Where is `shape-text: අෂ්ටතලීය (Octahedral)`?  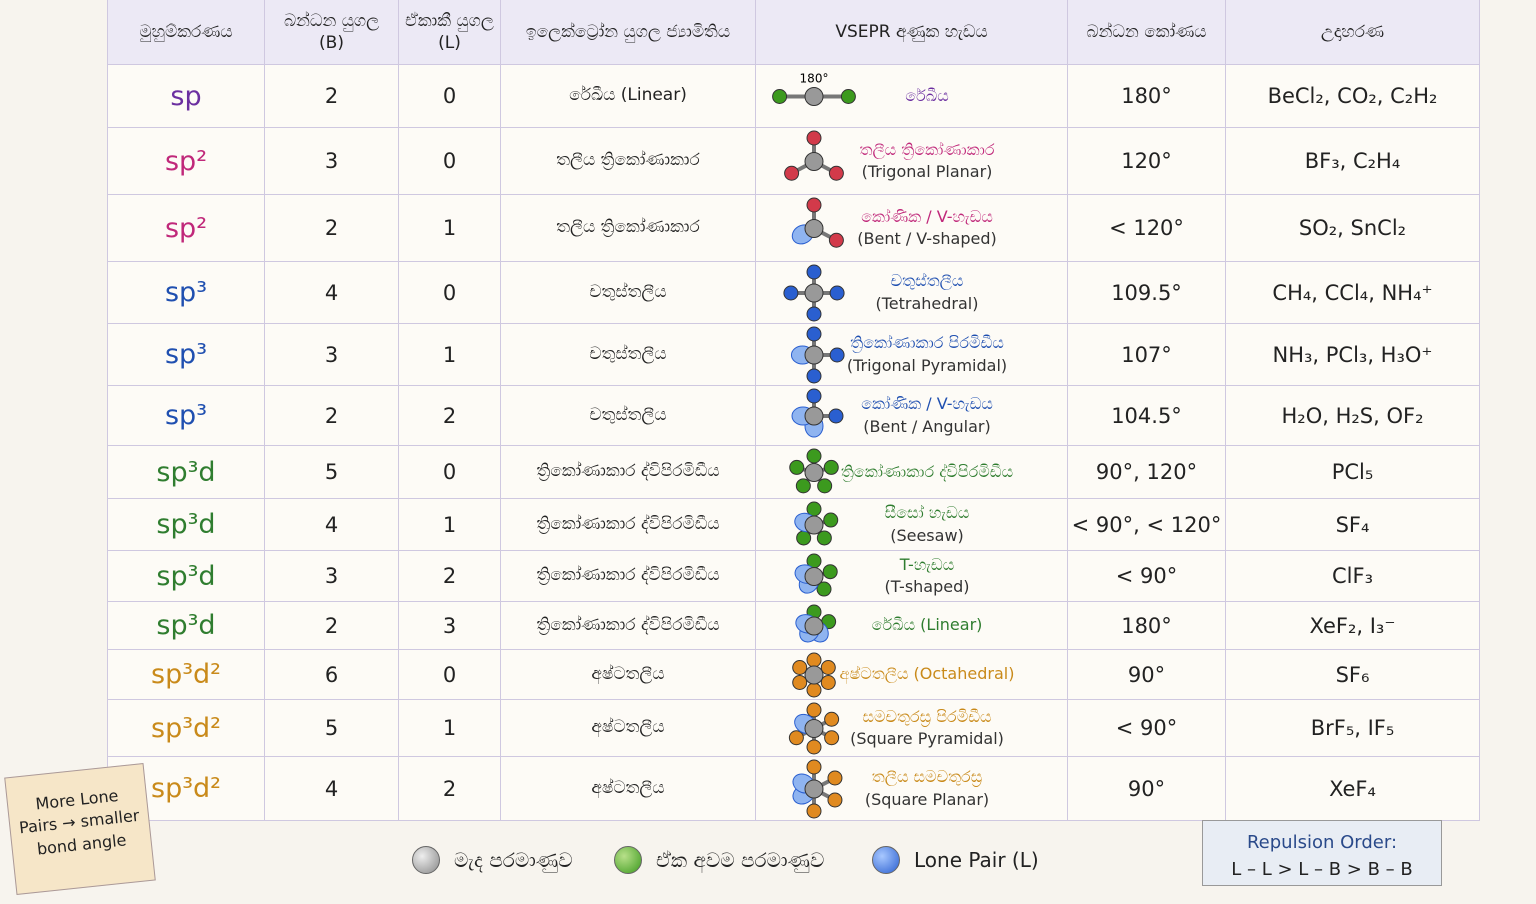
shape-text: අෂ්ටතලීය (Octahedral) is located at coordinates (927, 674).